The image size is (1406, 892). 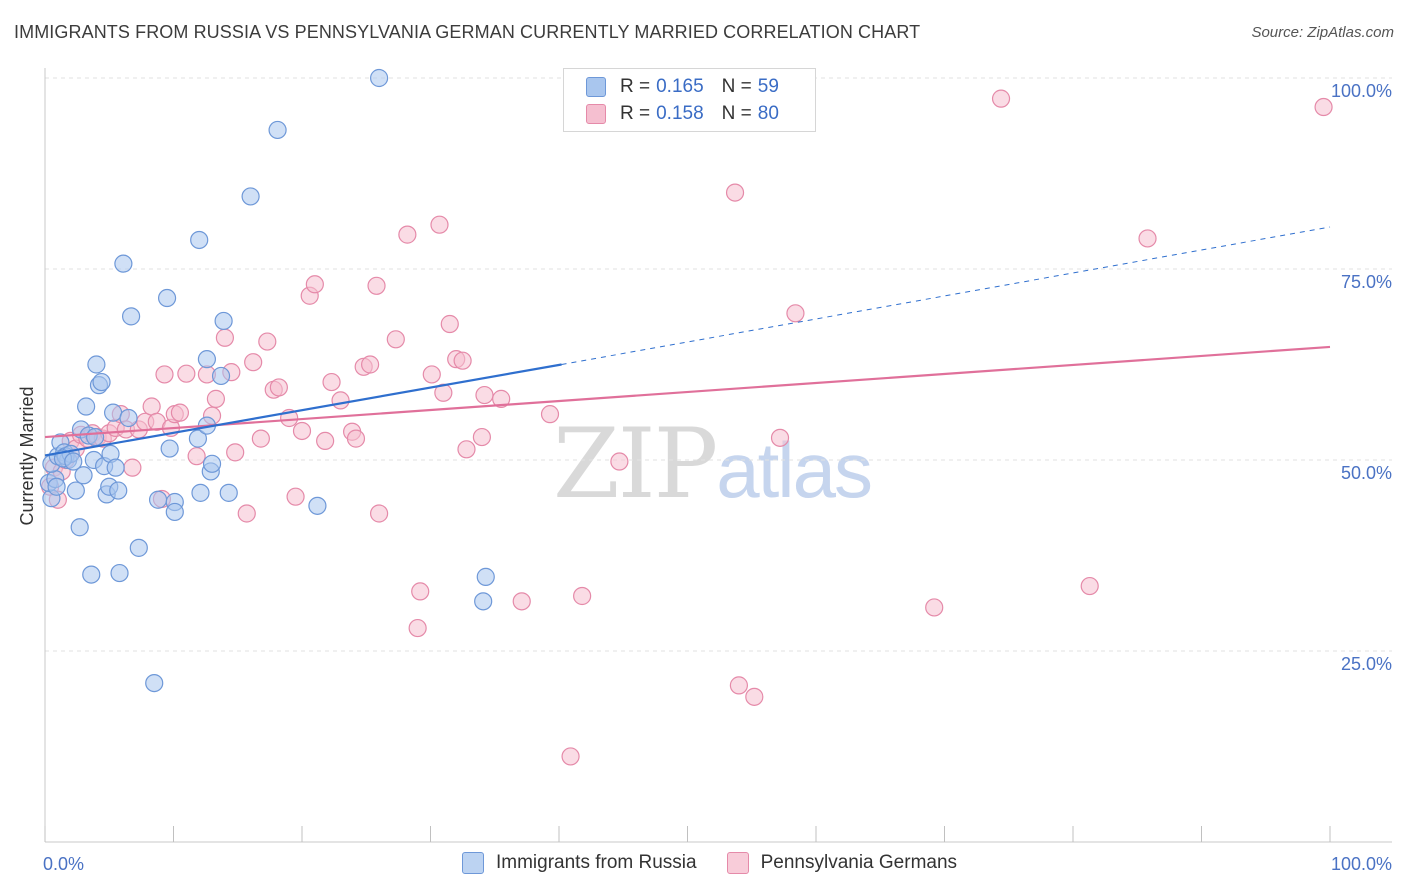 I want to click on y-tick-label: 25.0%, so click(x=1366, y=664).